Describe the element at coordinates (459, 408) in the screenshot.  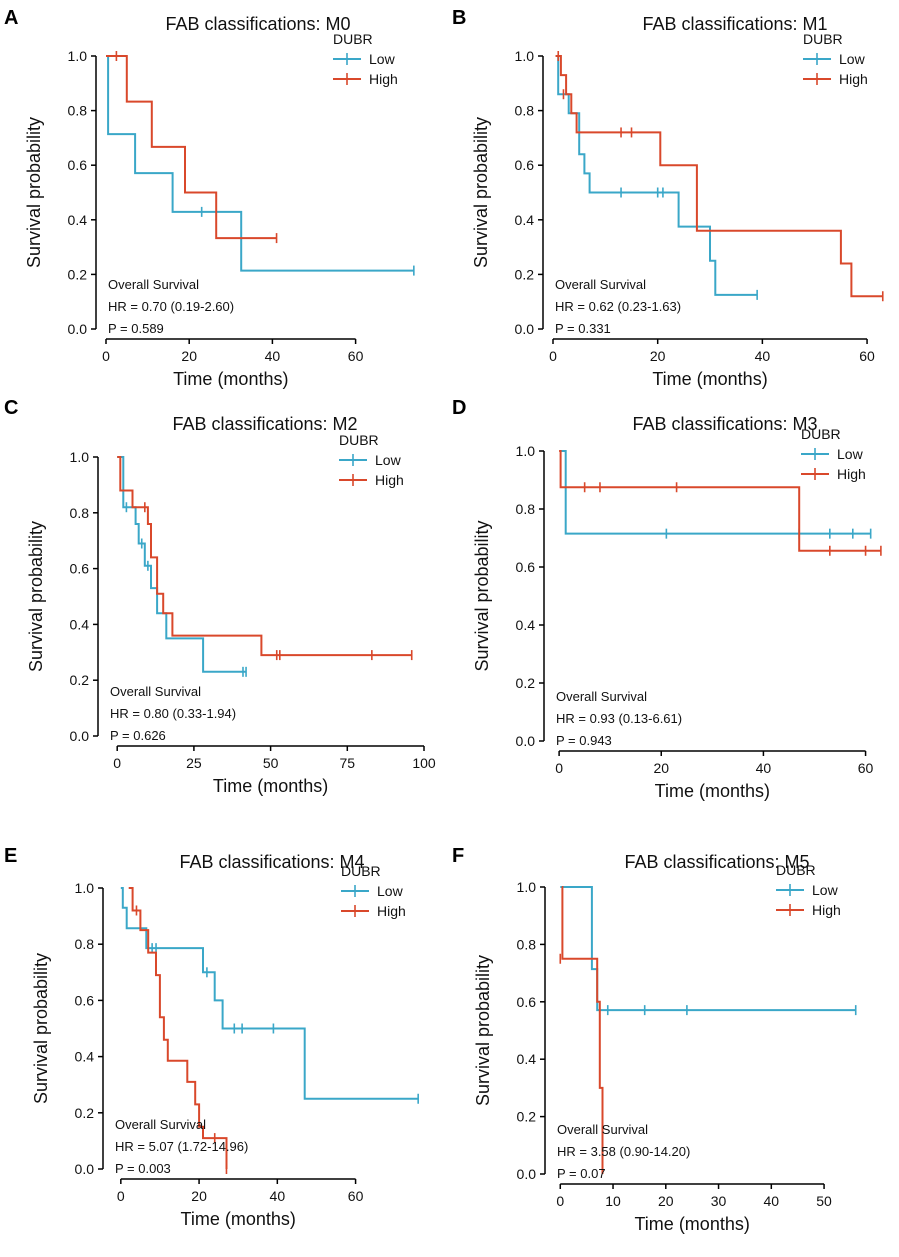
I see `panel-label: D` at that location.